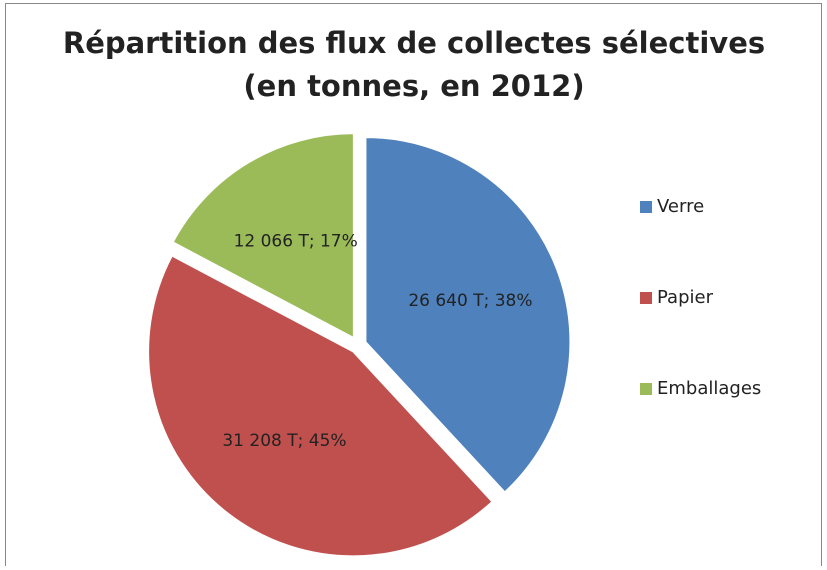 This screenshot has height=570, width=827. I want to click on legend-label: Papier, so click(685, 297).